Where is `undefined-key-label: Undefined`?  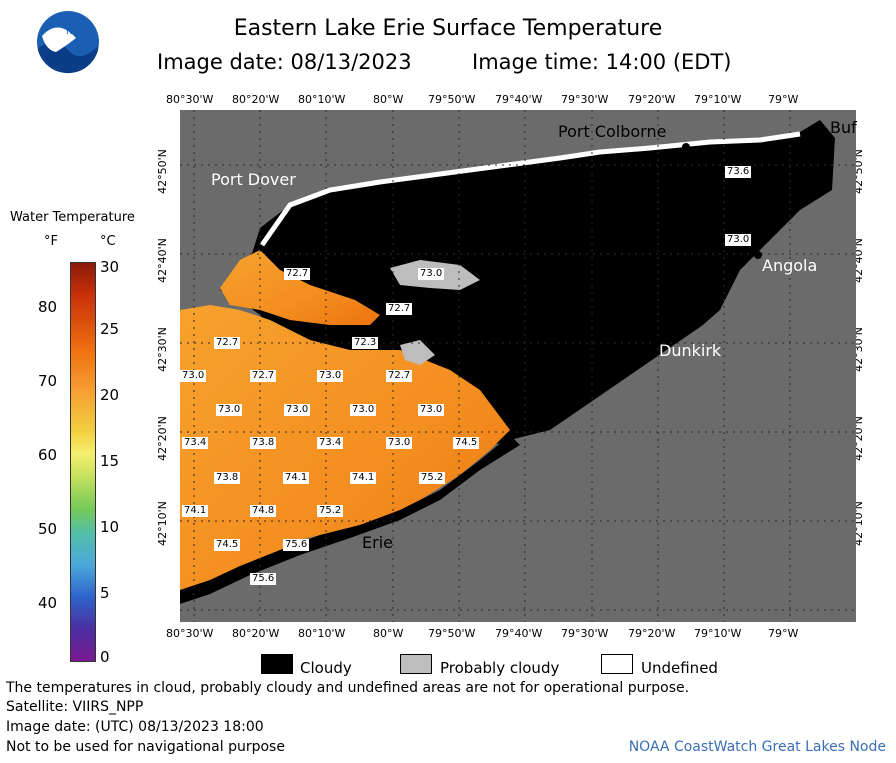
undefined-key-label: Undefined is located at coordinates (679, 668).